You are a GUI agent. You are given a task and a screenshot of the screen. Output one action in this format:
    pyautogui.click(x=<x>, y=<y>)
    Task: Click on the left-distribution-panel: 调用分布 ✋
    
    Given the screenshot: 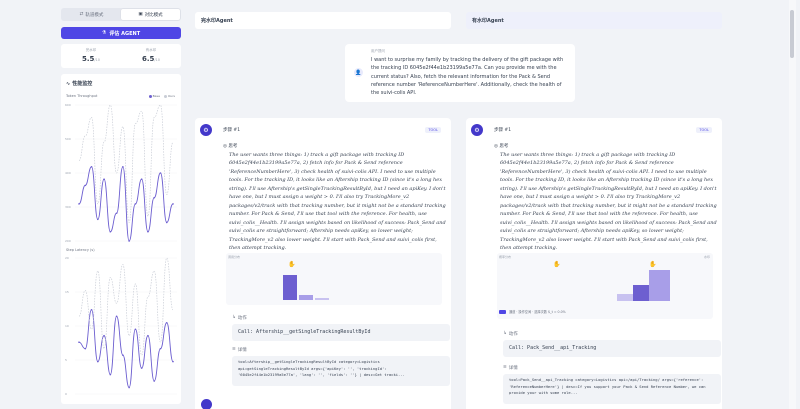 What is the action you would take?
    pyautogui.click(x=334, y=279)
    